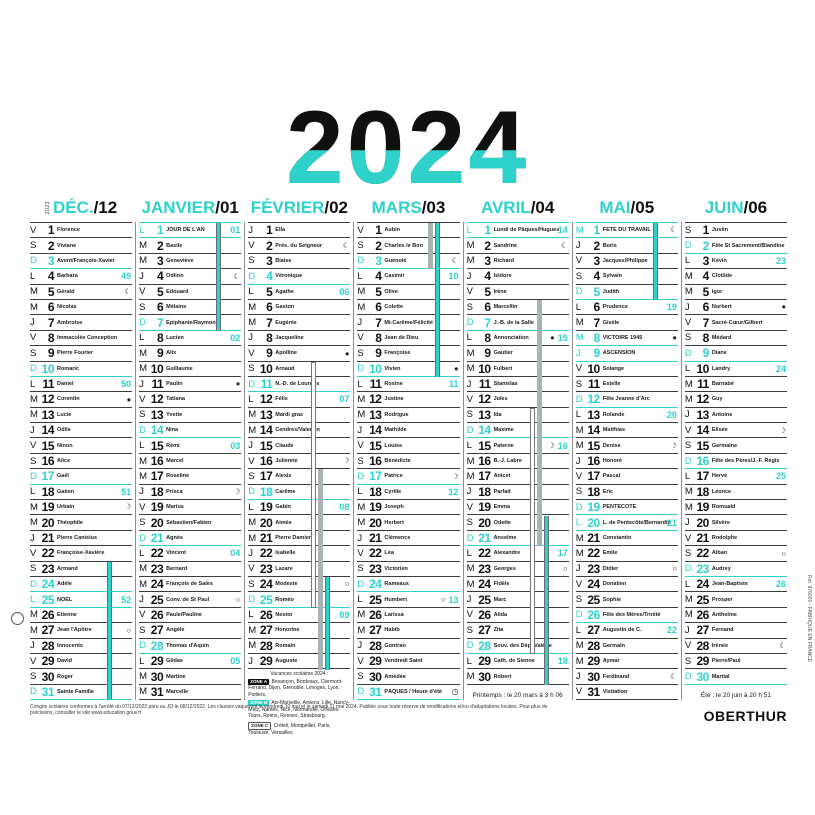  I want to click on day-row: L 29 Gildas 05, so click(190, 662).